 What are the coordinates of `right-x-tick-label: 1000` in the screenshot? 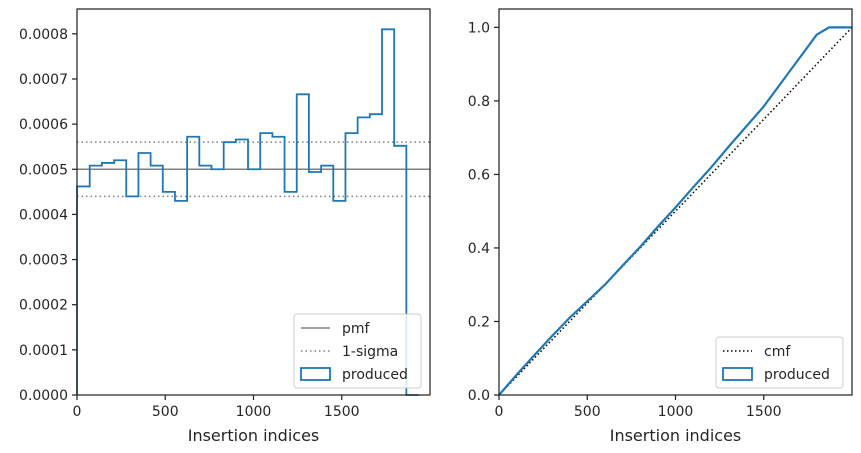 It's located at (676, 412).